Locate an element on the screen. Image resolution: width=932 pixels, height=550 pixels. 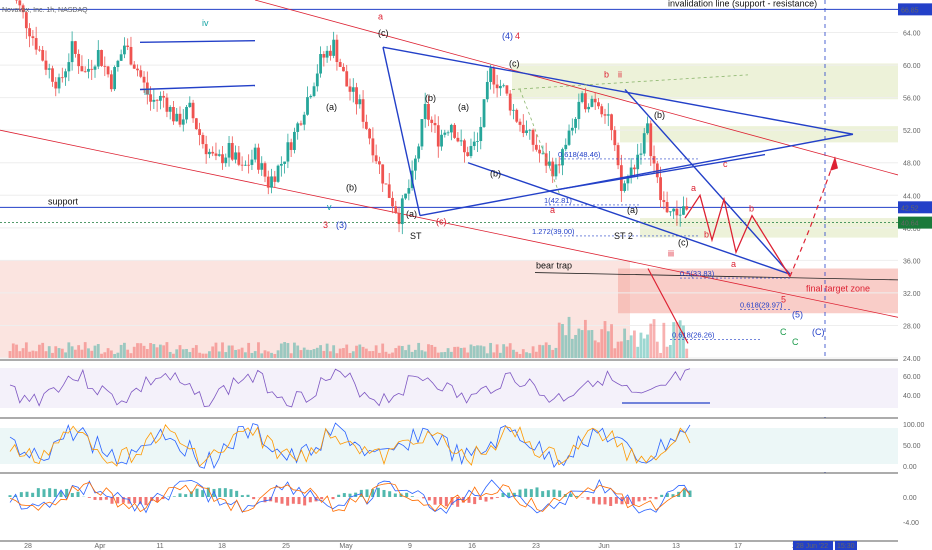
wave-label-14: (c) is located at coordinates (514, 64).